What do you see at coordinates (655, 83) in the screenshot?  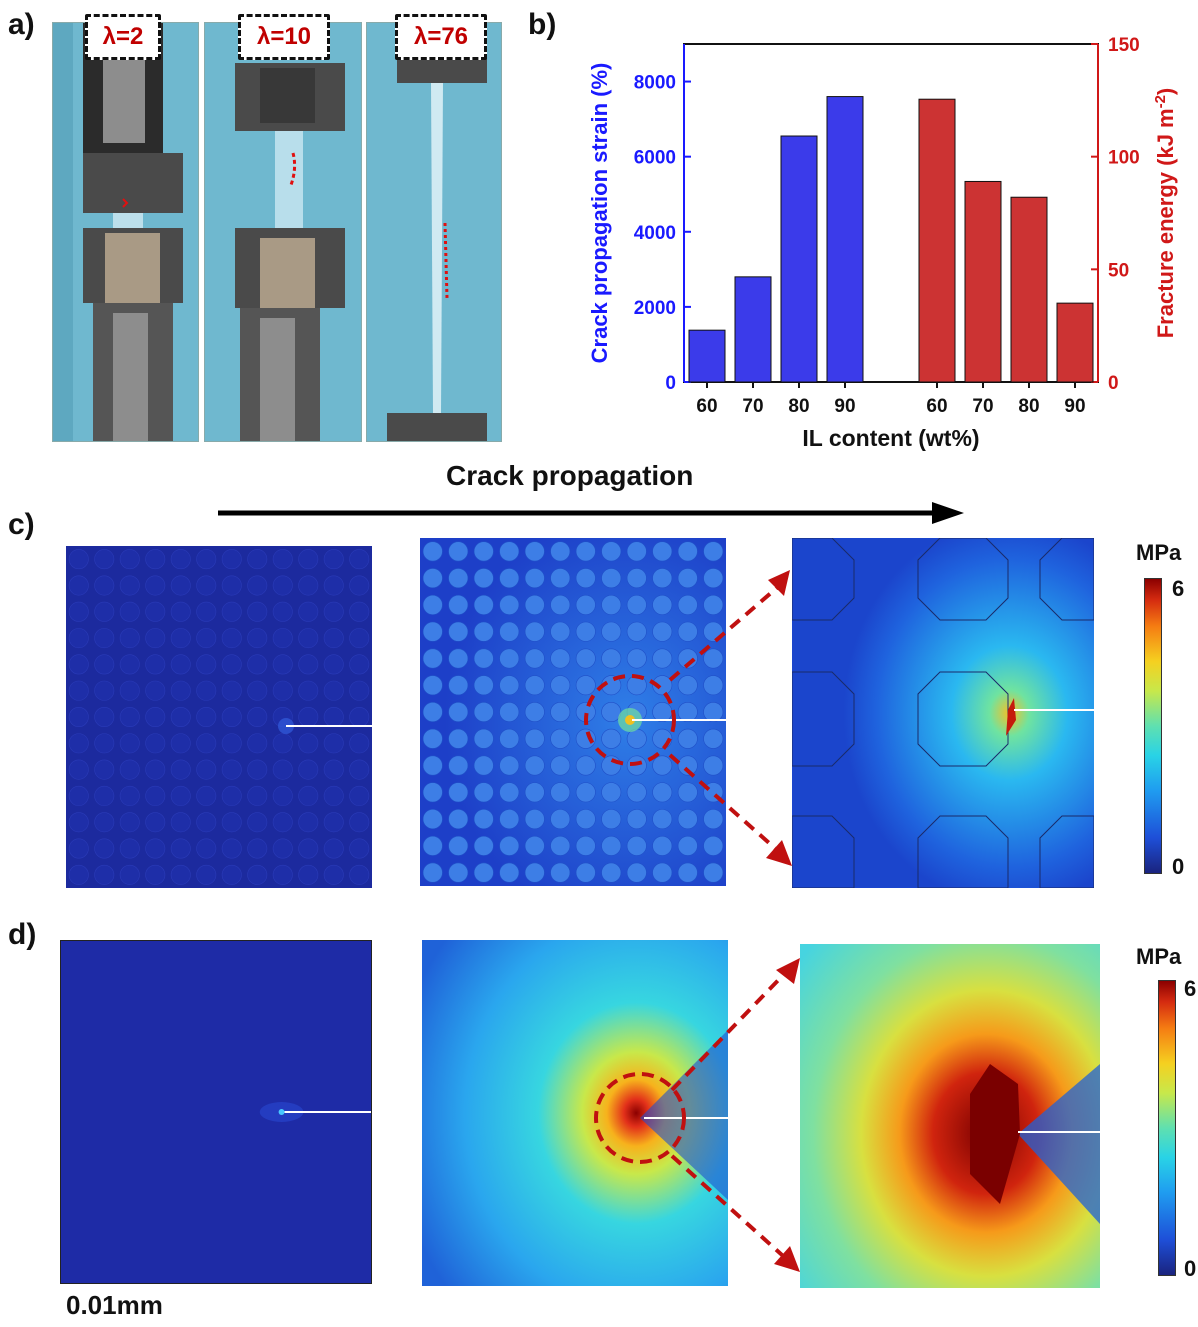 I see `left-tick-label: 8000` at bounding box center [655, 83].